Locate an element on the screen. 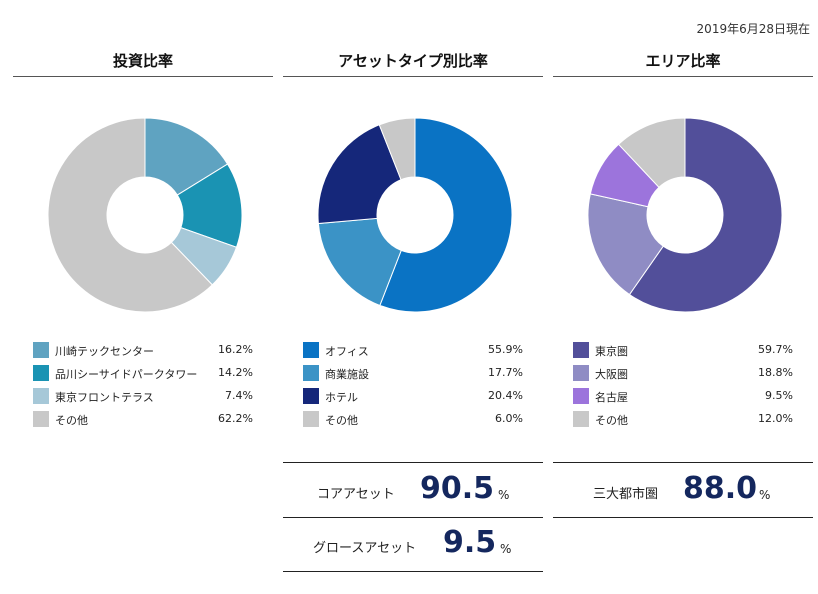 The height and width of the screenshot is (594, 818). legend-label: 商業施設 is located at coordinates (347, 374).